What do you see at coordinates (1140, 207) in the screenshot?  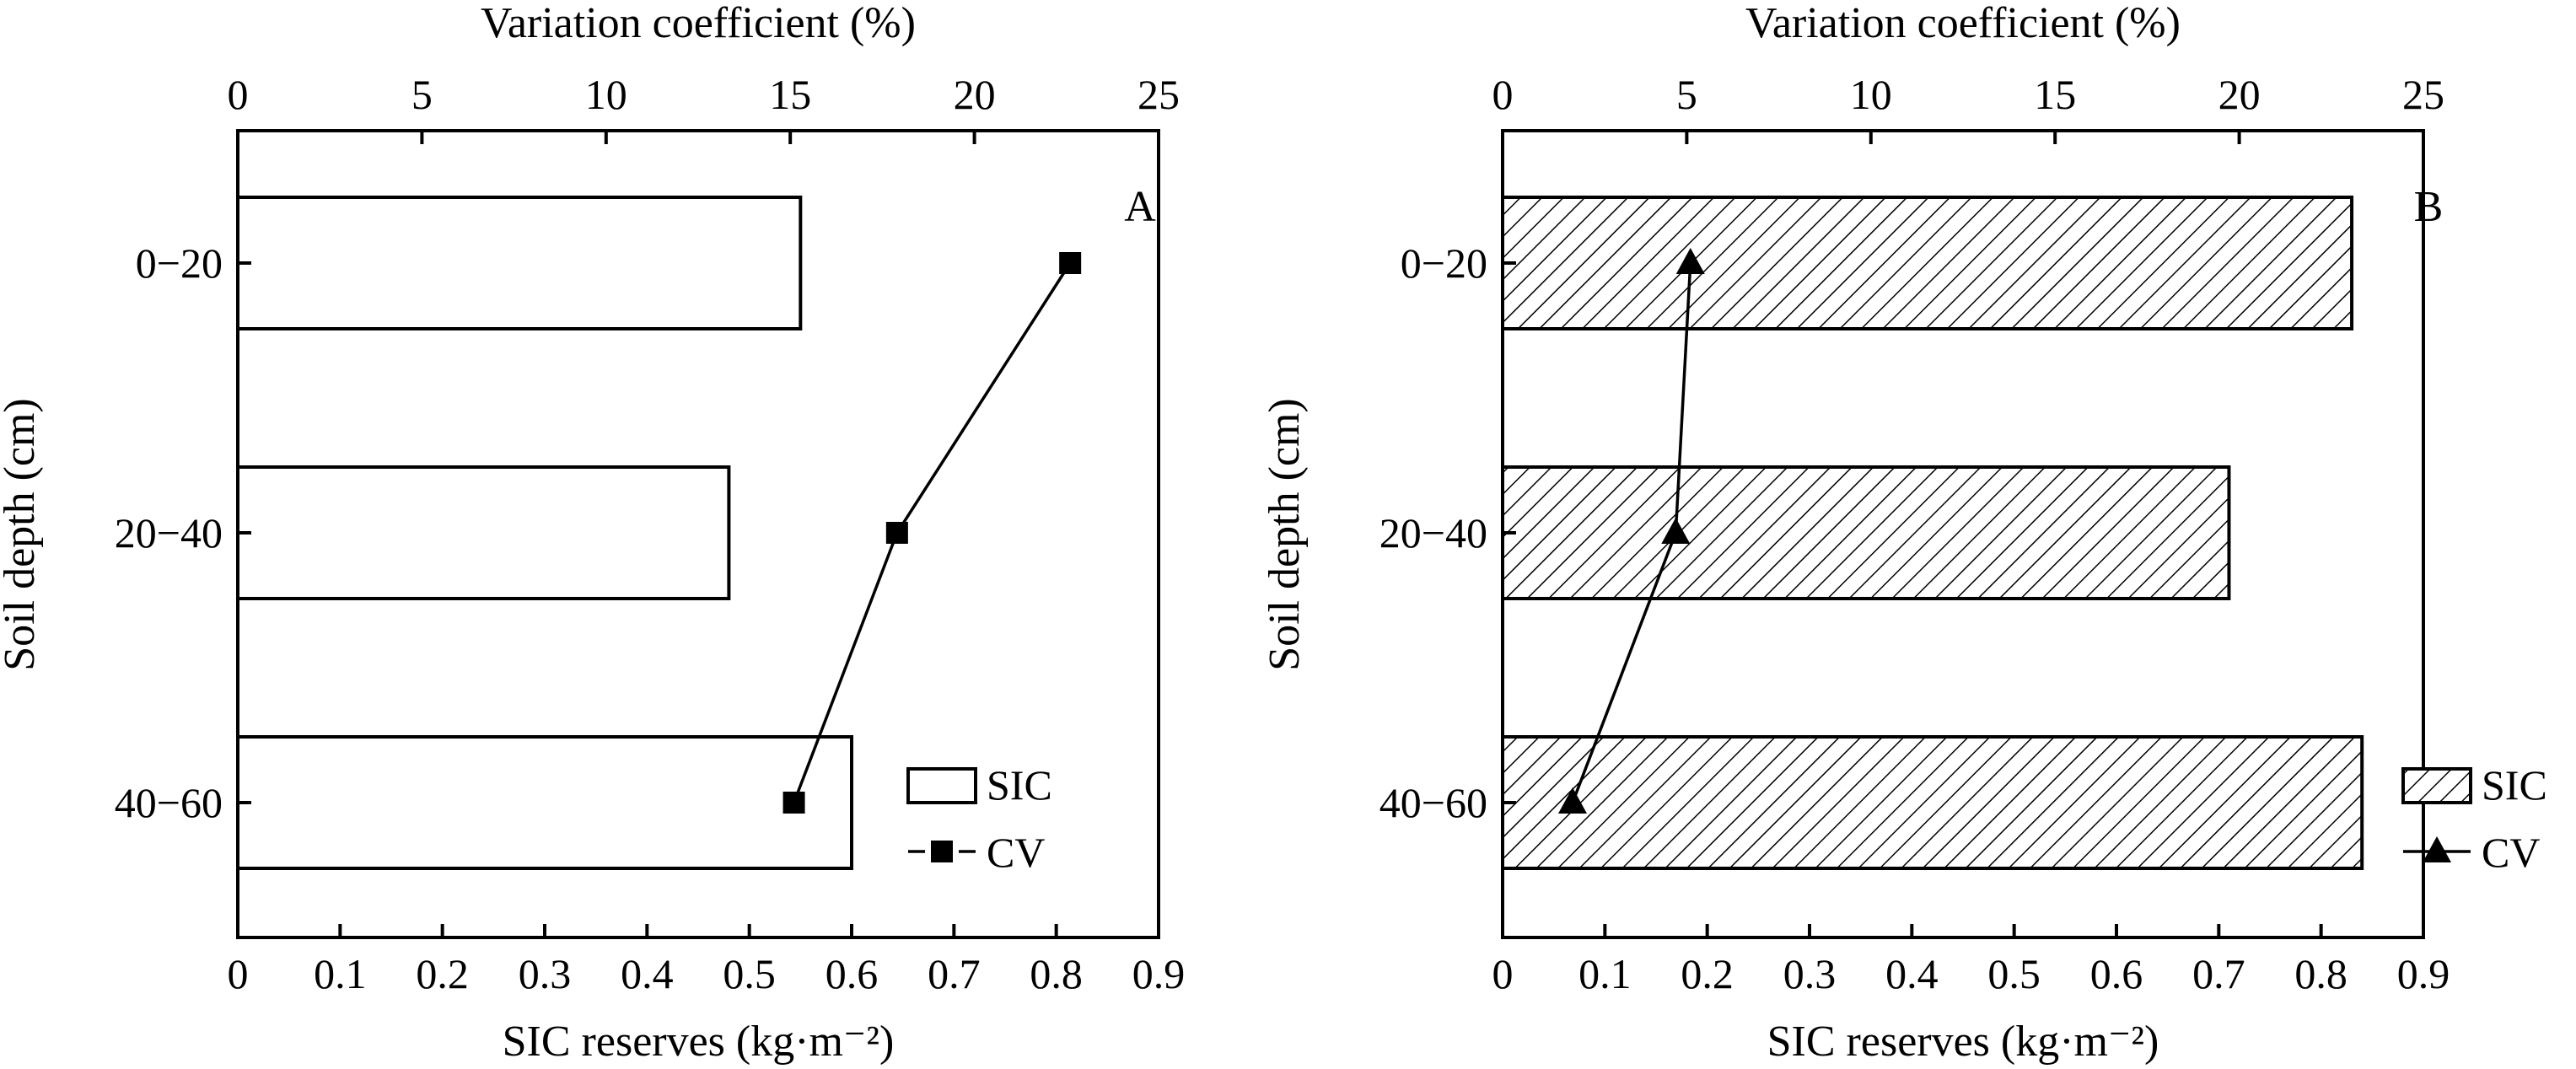 I see `panel-letter: A` at bounding box center [1140, 207].